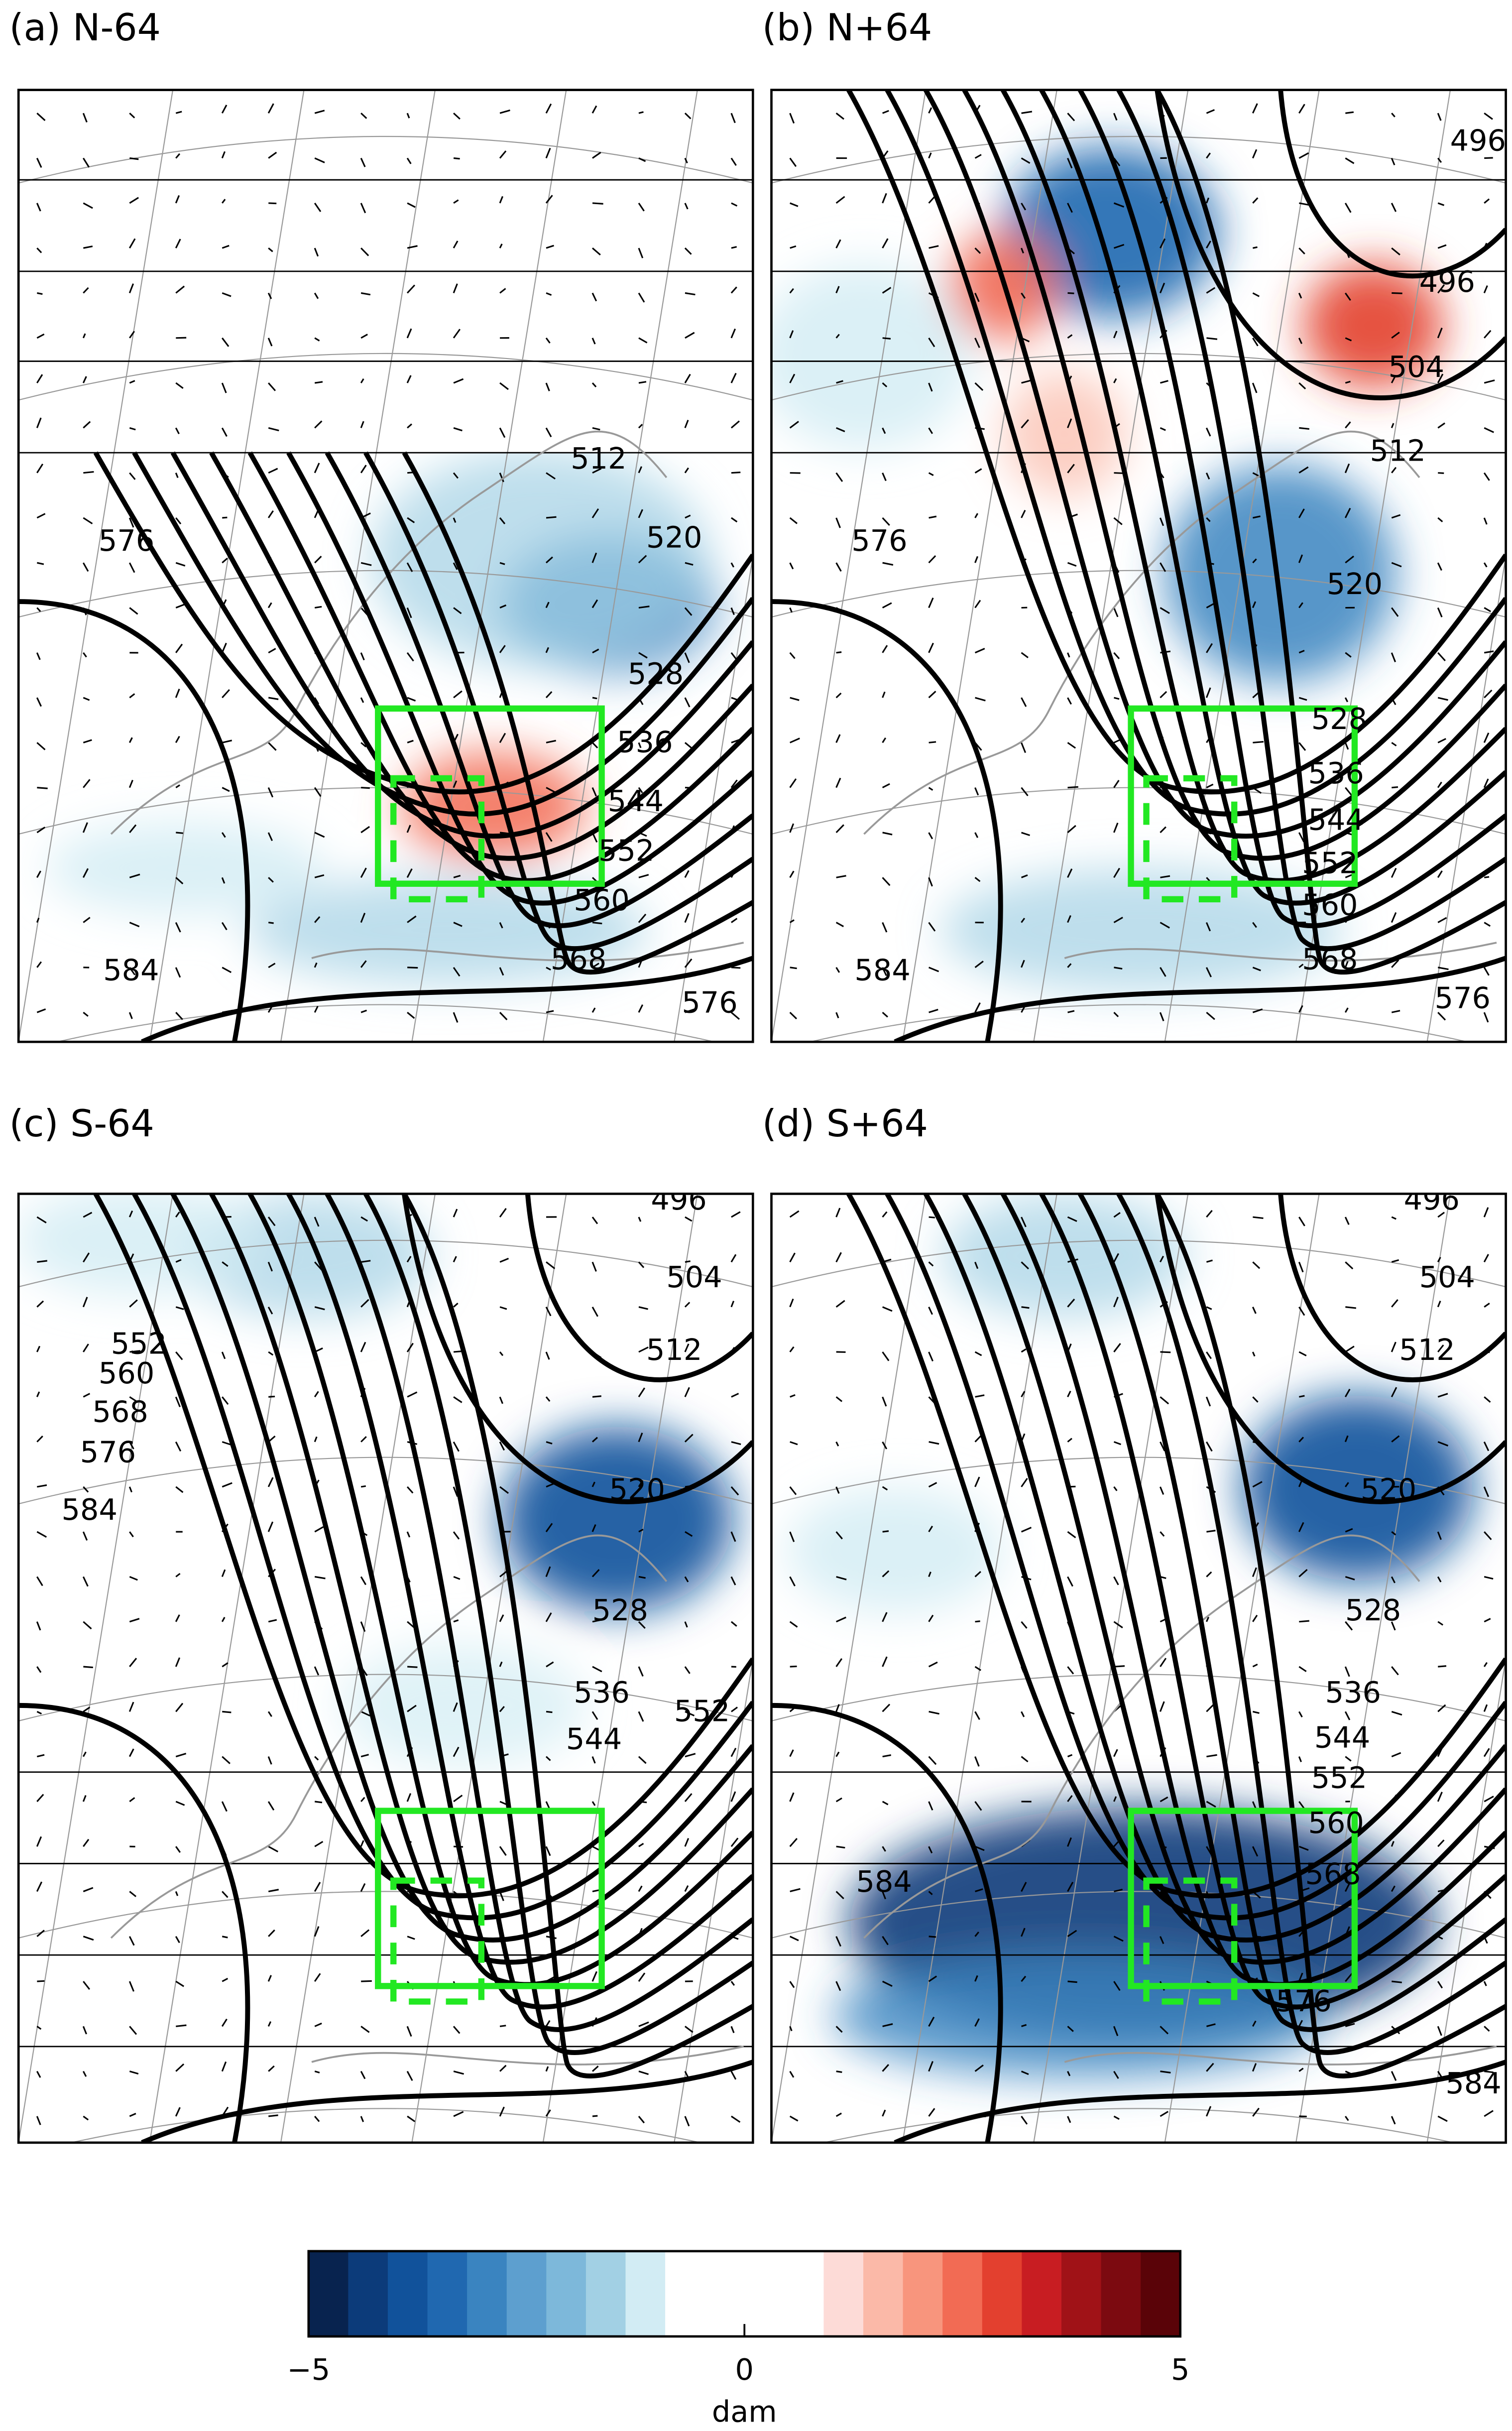 Image resolution: width=1512 pixels, height=2431 pixels. Describe the element at coordinates (1304, 2001) in the screenshot. I see `contour-label: 576` at that location.